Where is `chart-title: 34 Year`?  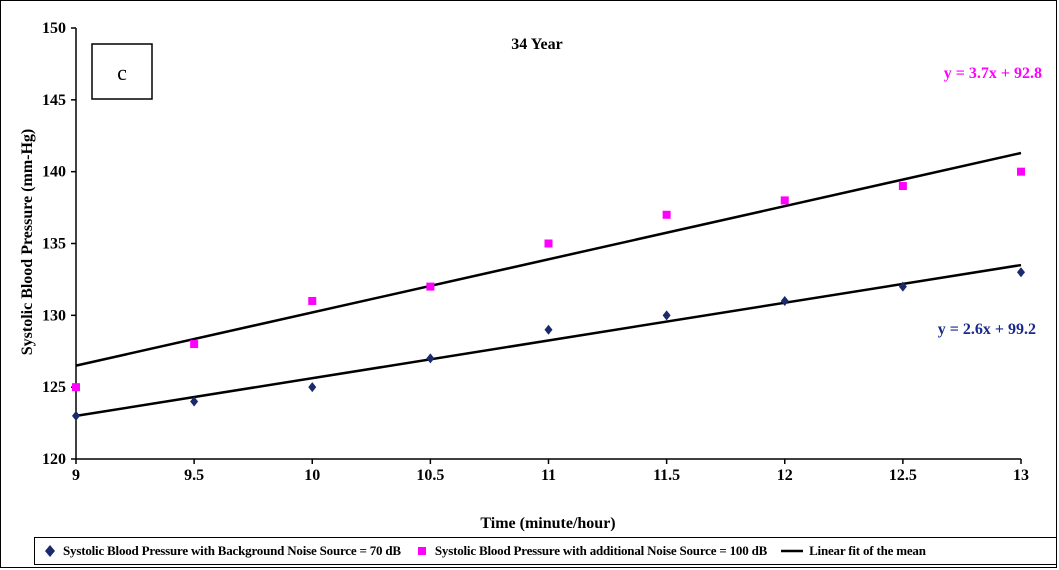 chart-title: 34 Year is located at coordinates (536, 44).